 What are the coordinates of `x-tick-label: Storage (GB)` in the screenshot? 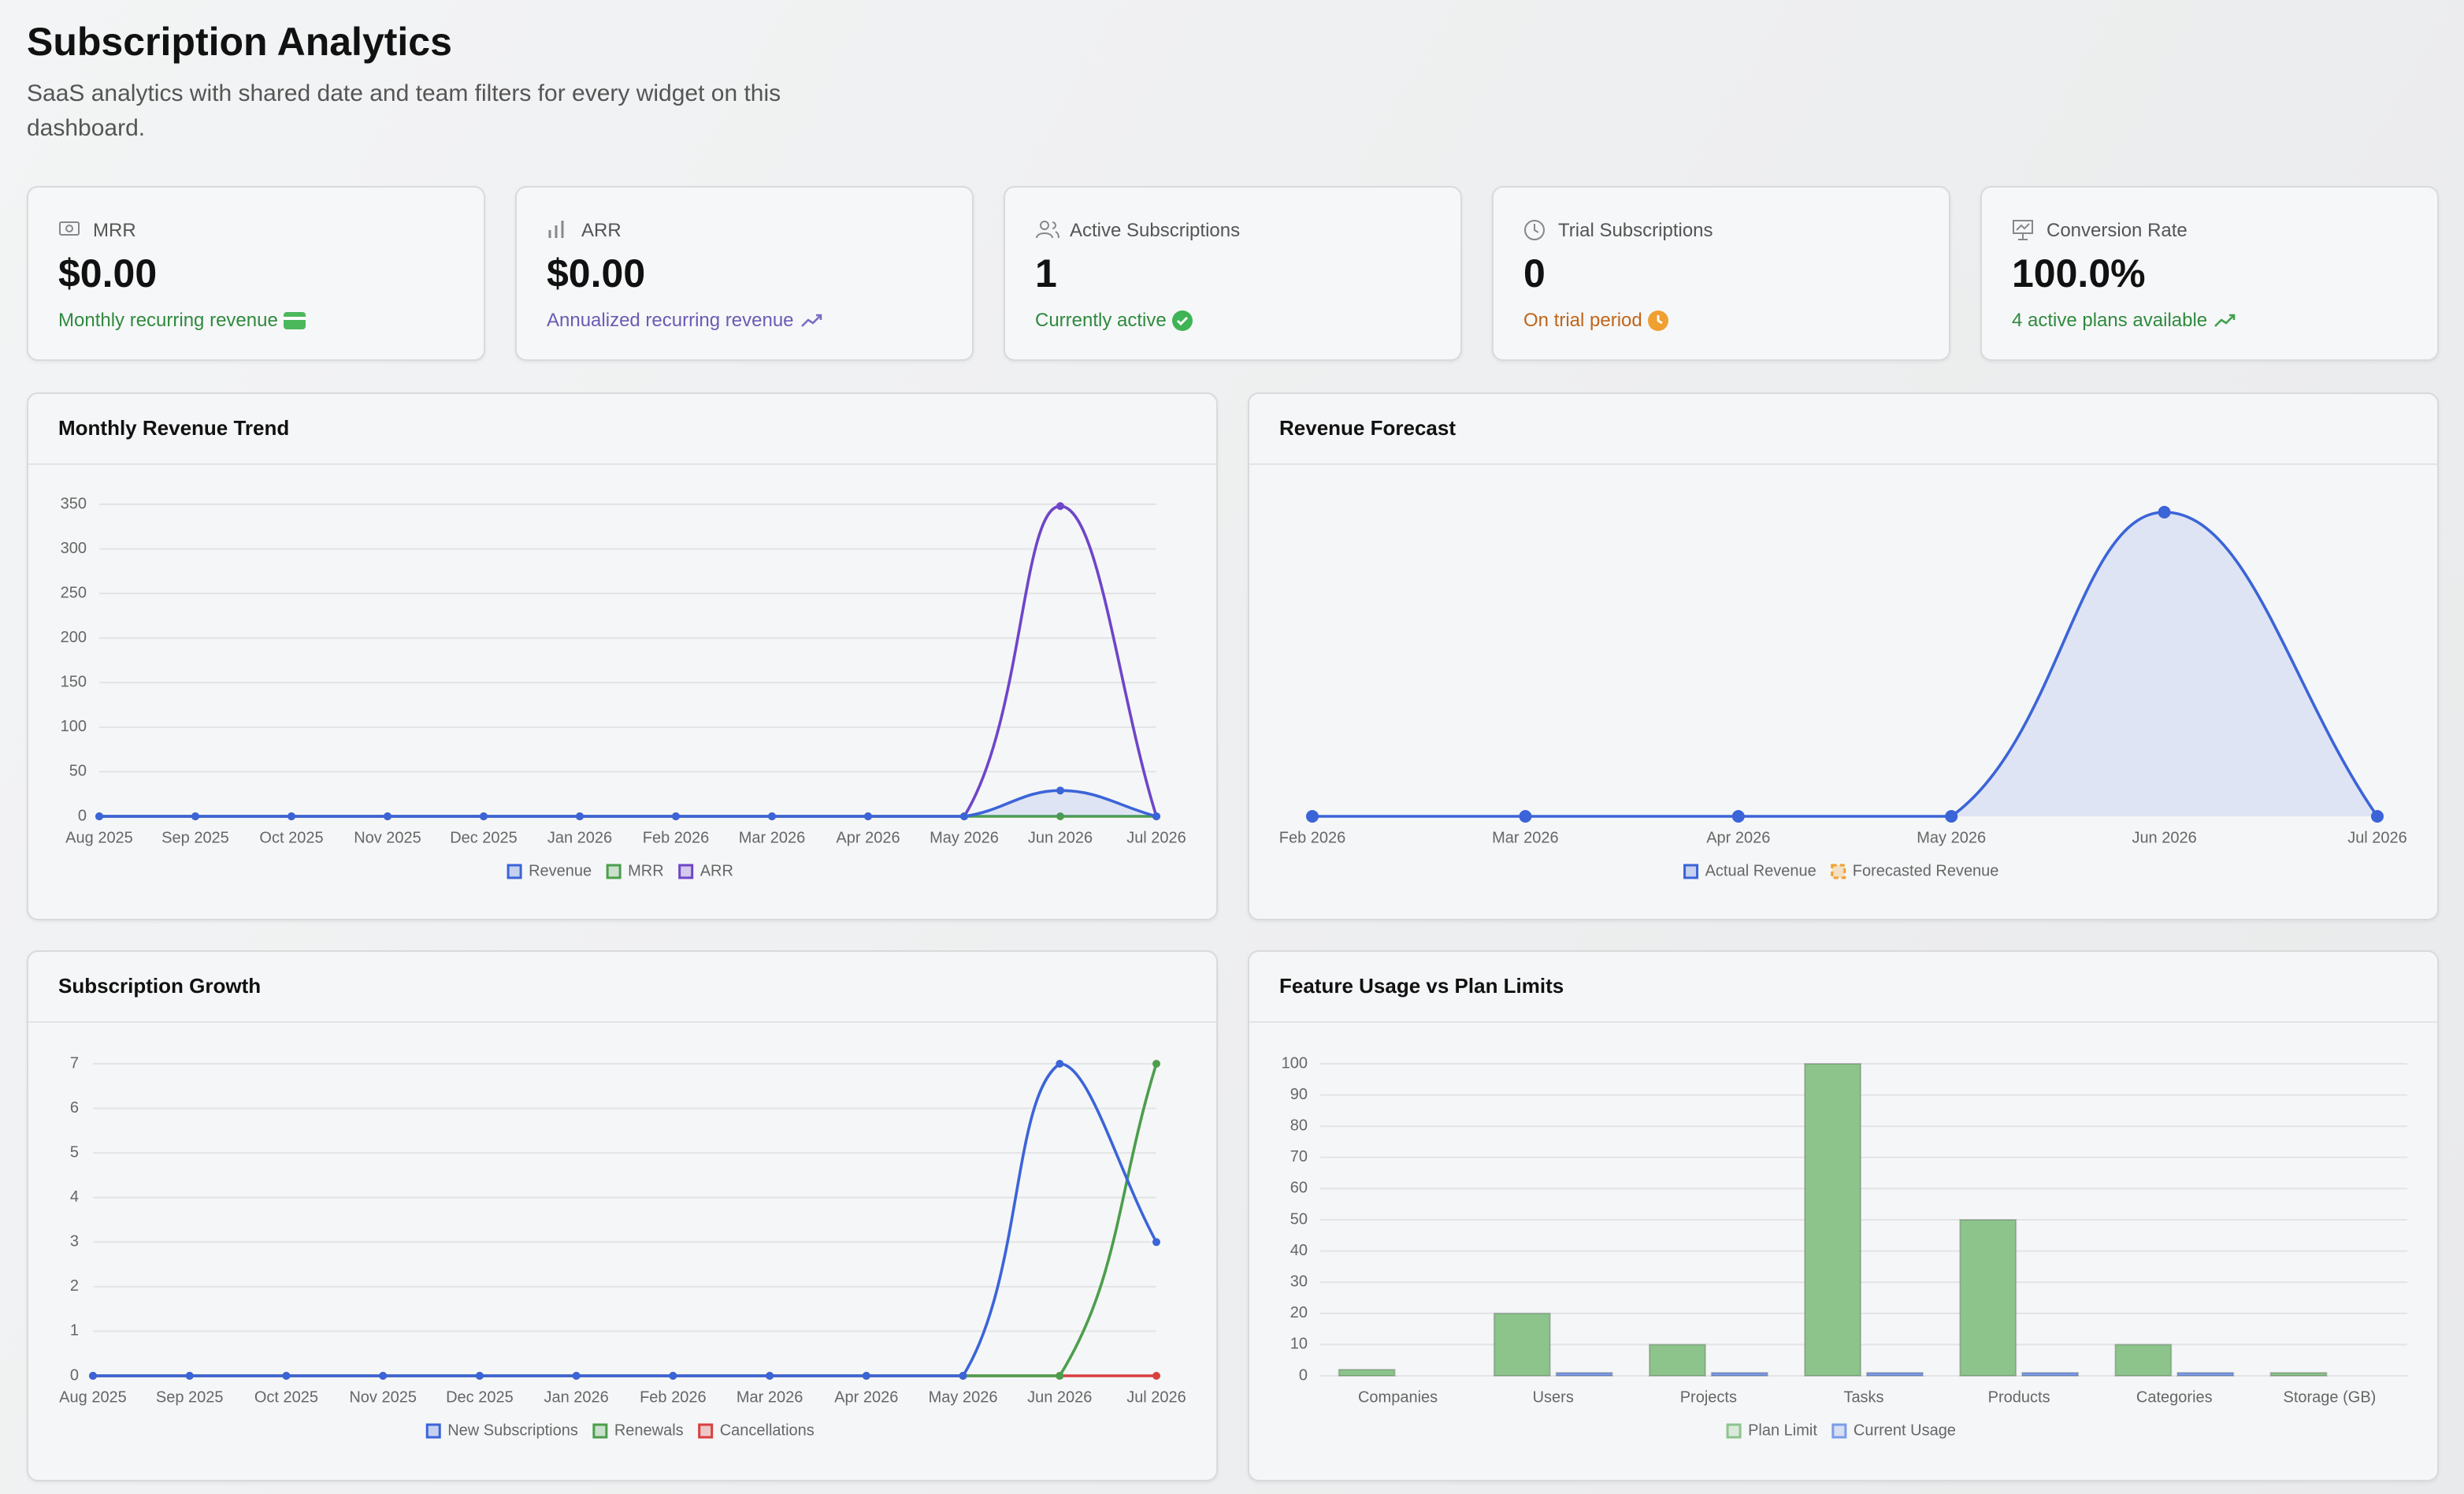 It's located at (2330, 1397).